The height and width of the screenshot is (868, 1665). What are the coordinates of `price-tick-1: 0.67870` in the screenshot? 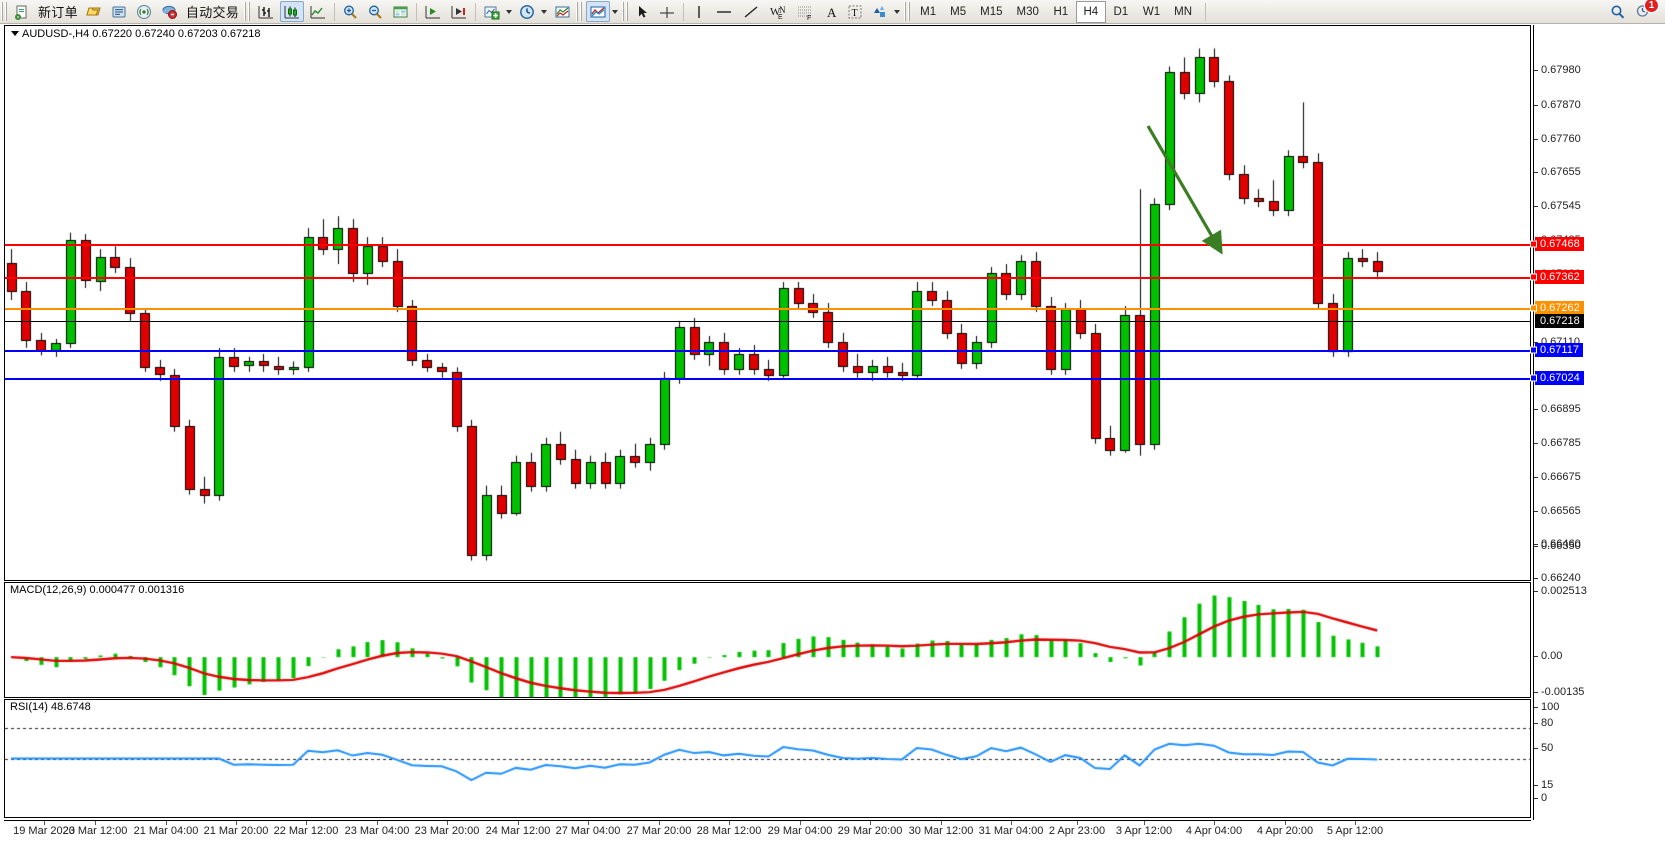 It's located at (1557, 105).